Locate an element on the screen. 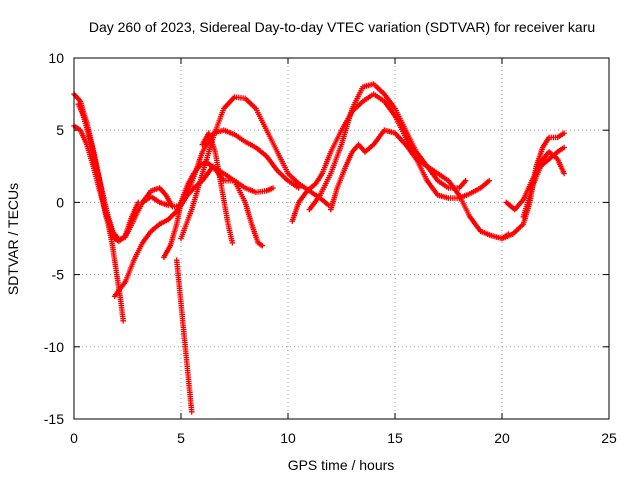 The width and height of the screenshot is (640, 480). x-tick-label: 5 is located at coordinates (181, 438).